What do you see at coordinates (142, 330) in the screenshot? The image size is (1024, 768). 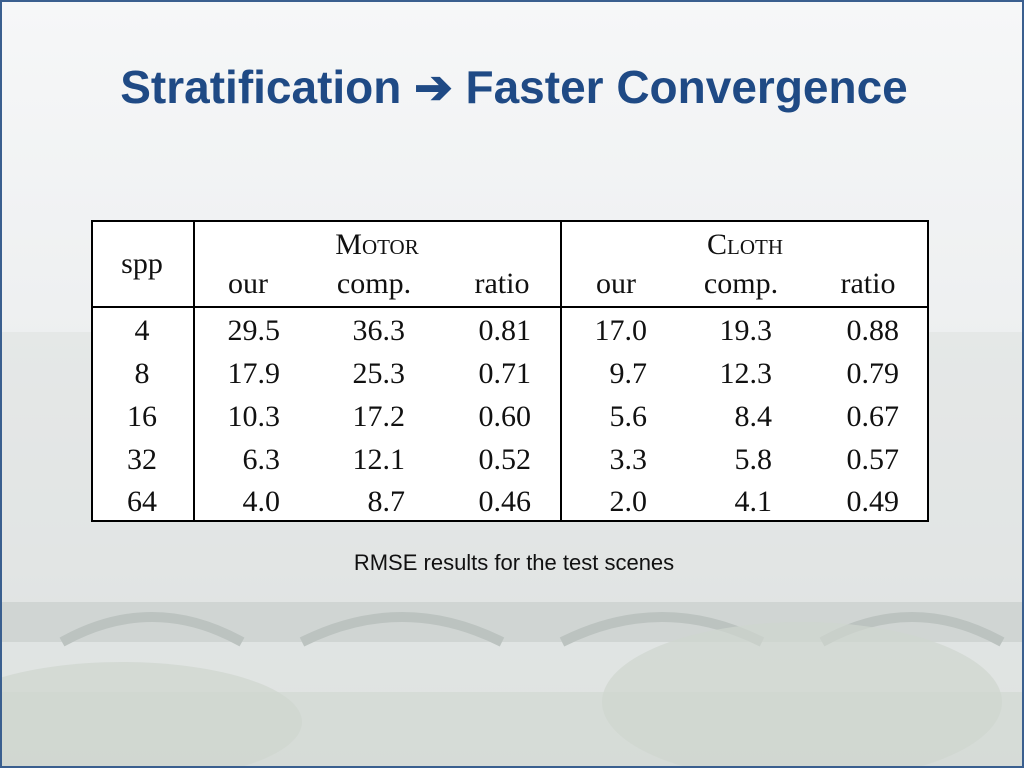 I see `spp-cell: 4` at bounding box center [142, 330].